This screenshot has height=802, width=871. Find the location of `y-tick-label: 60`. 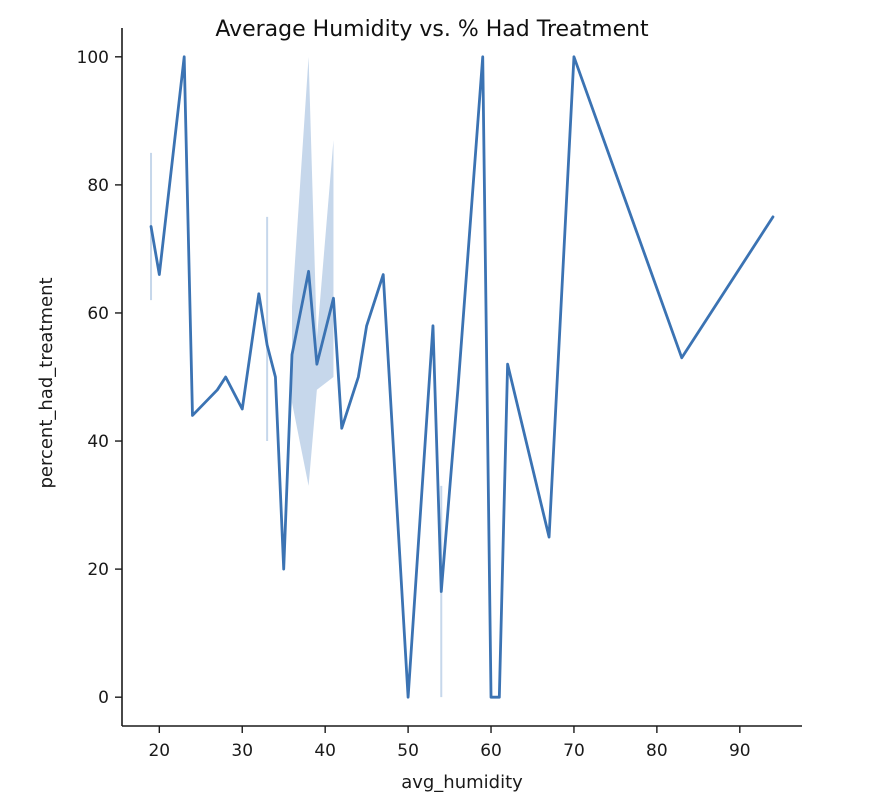

y-tick-label: 60 is located at coordinates (98, 314).